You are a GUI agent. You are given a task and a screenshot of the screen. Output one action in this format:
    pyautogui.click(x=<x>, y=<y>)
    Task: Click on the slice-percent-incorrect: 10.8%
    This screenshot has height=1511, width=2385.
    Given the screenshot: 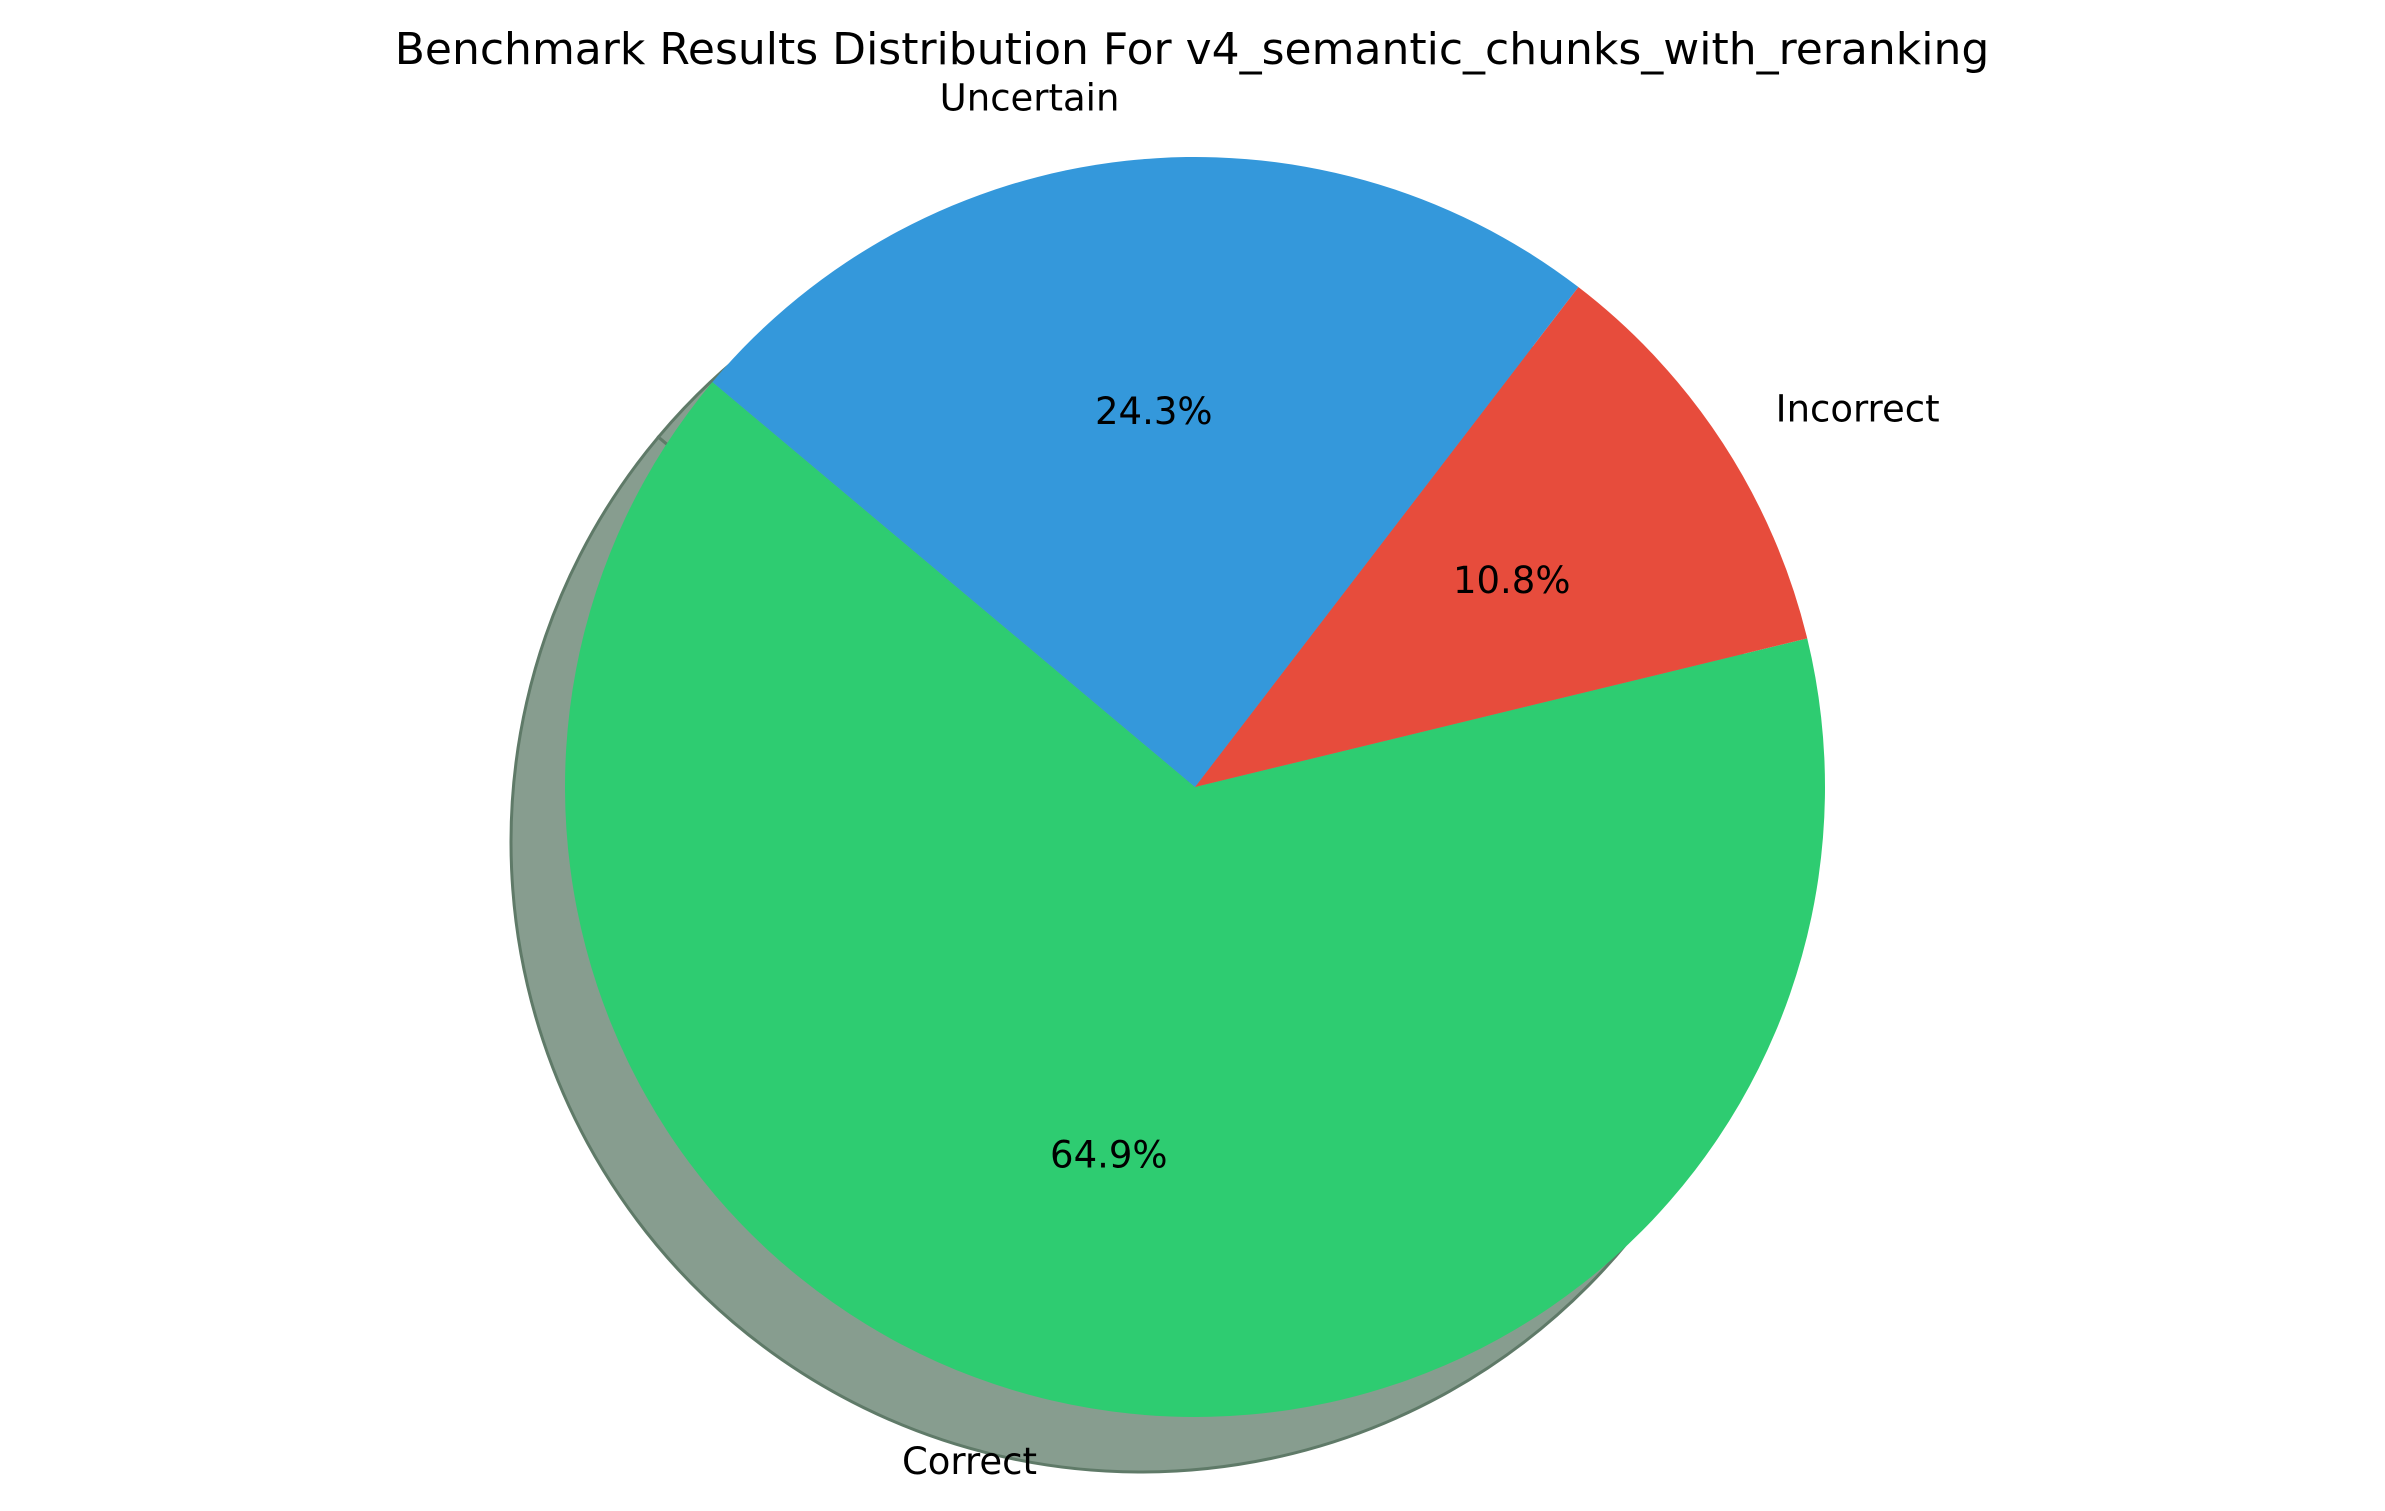 What is the action you would take?
    pyautogui.click(x=1512, y=580)
    